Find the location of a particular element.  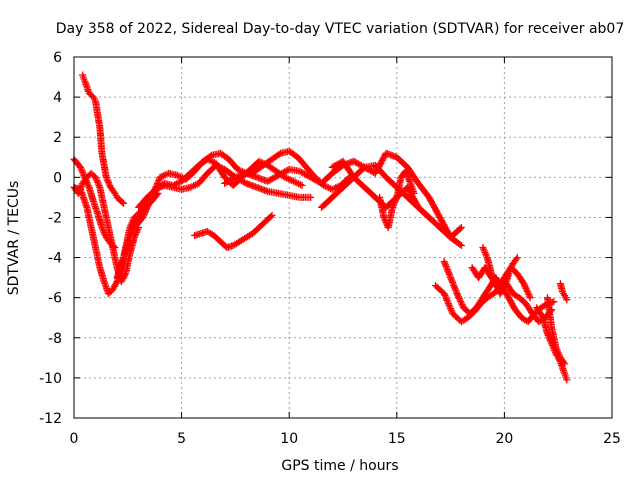

y-tick-label: -6 is located at coordinates (55, 299).